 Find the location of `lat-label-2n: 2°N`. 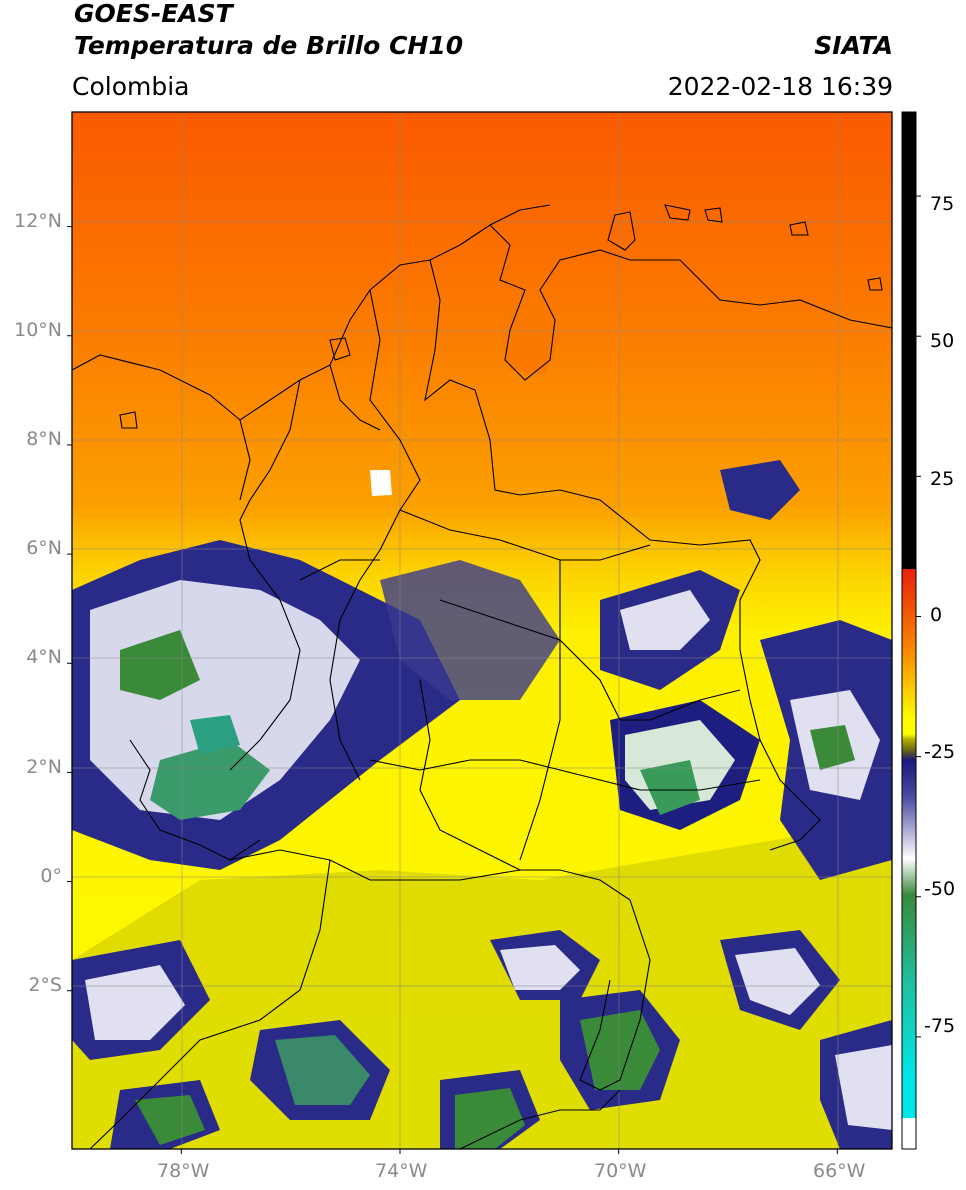

lat-label-2n: 2°N is located at coordinates (44, 767).